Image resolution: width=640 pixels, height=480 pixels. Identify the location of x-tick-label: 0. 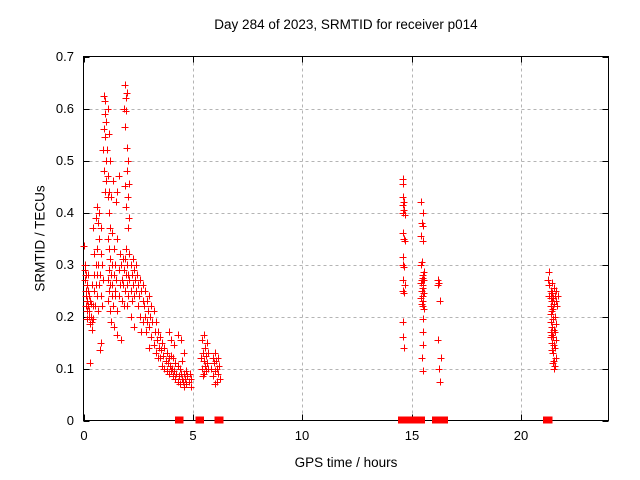
(84, 435).